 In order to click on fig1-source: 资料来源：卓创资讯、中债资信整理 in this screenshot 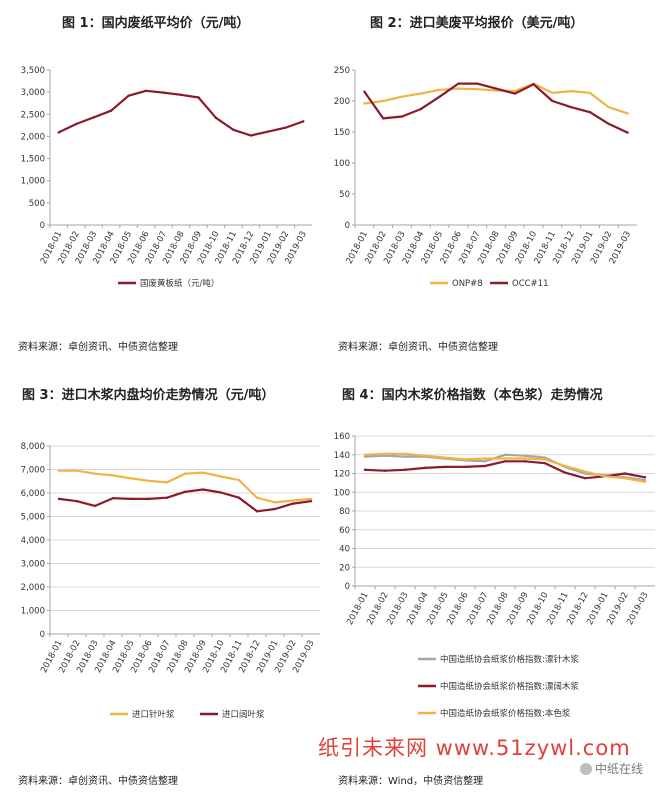, I will do `click(98, 347)`.